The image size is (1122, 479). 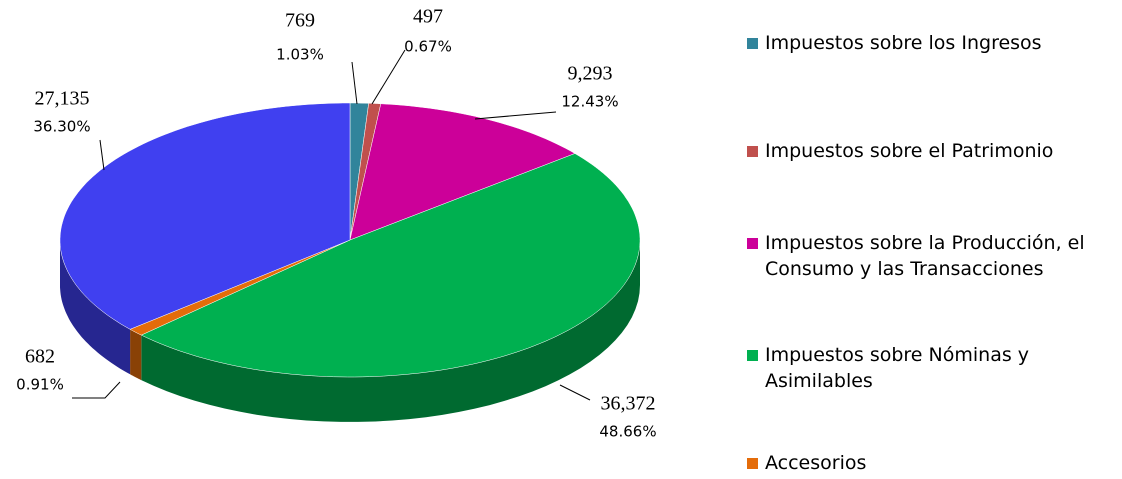 I want to click on legend-item: Impuestos sobre los Ingresos, so click(x=933, y=43).